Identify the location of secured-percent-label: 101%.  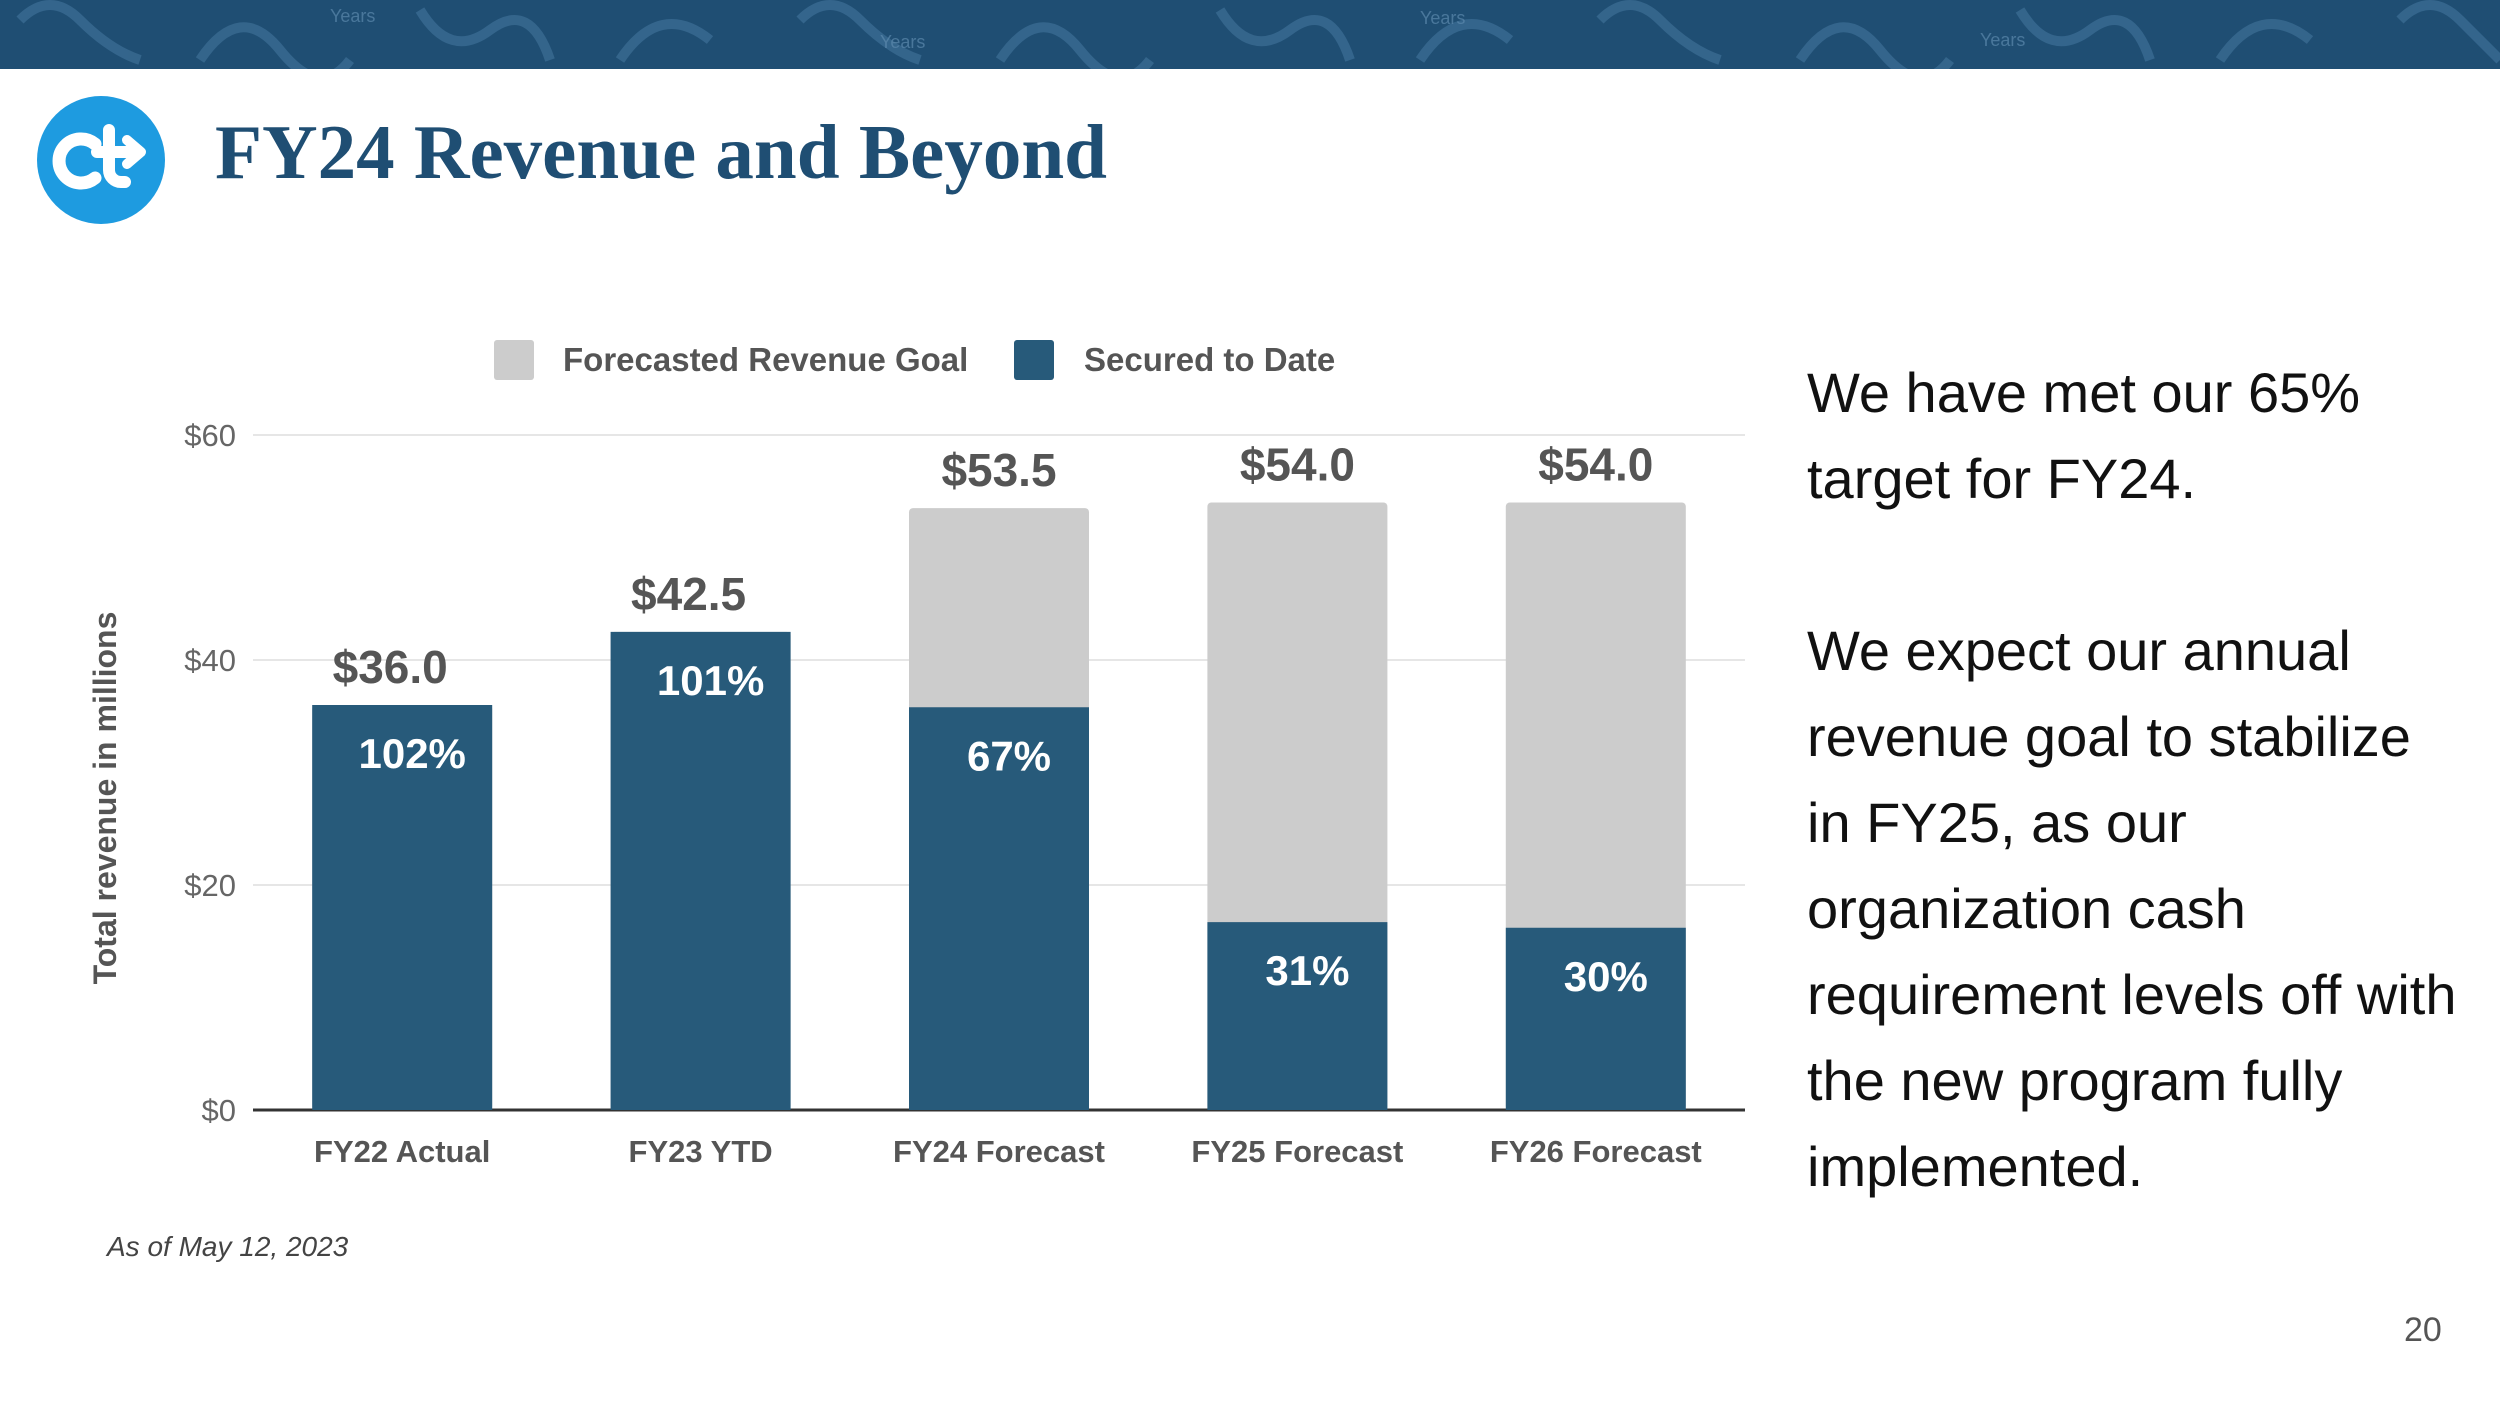
(710, 680).